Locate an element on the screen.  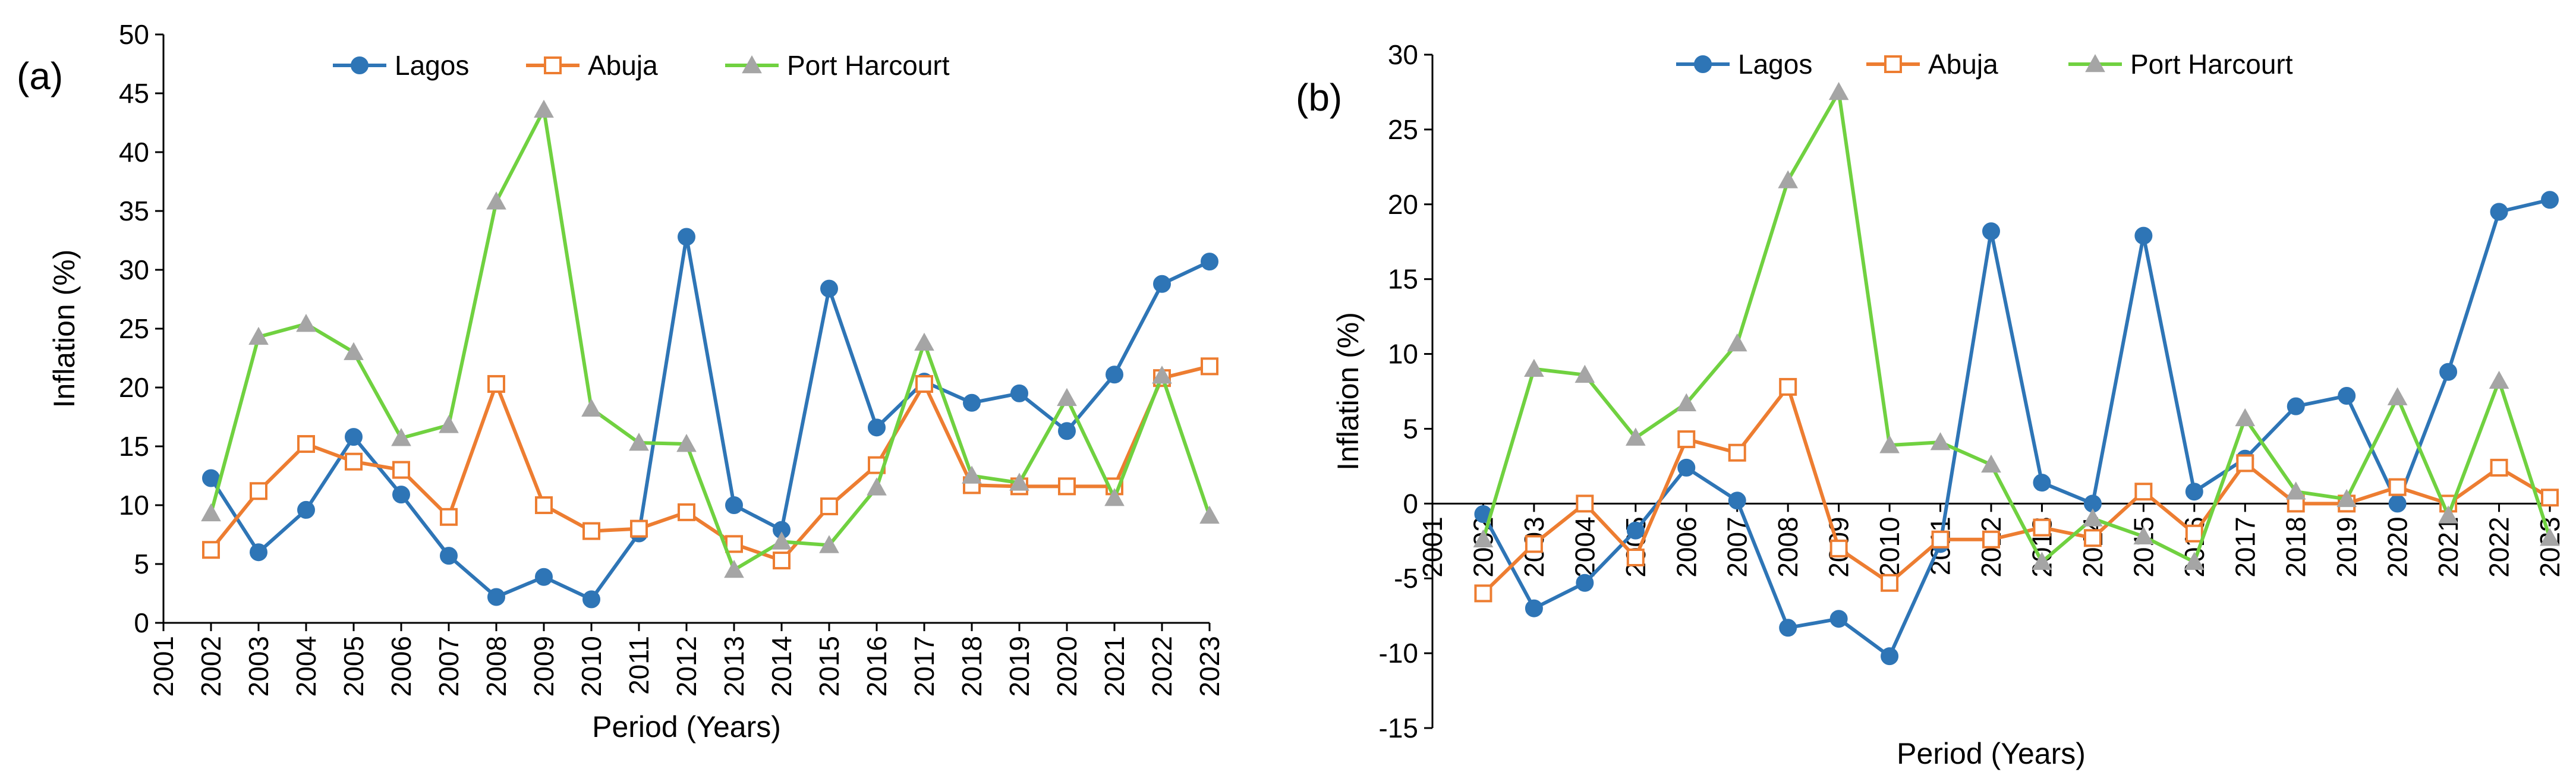
x-tick-label: 2020 is located at coordinates (2397, 546).